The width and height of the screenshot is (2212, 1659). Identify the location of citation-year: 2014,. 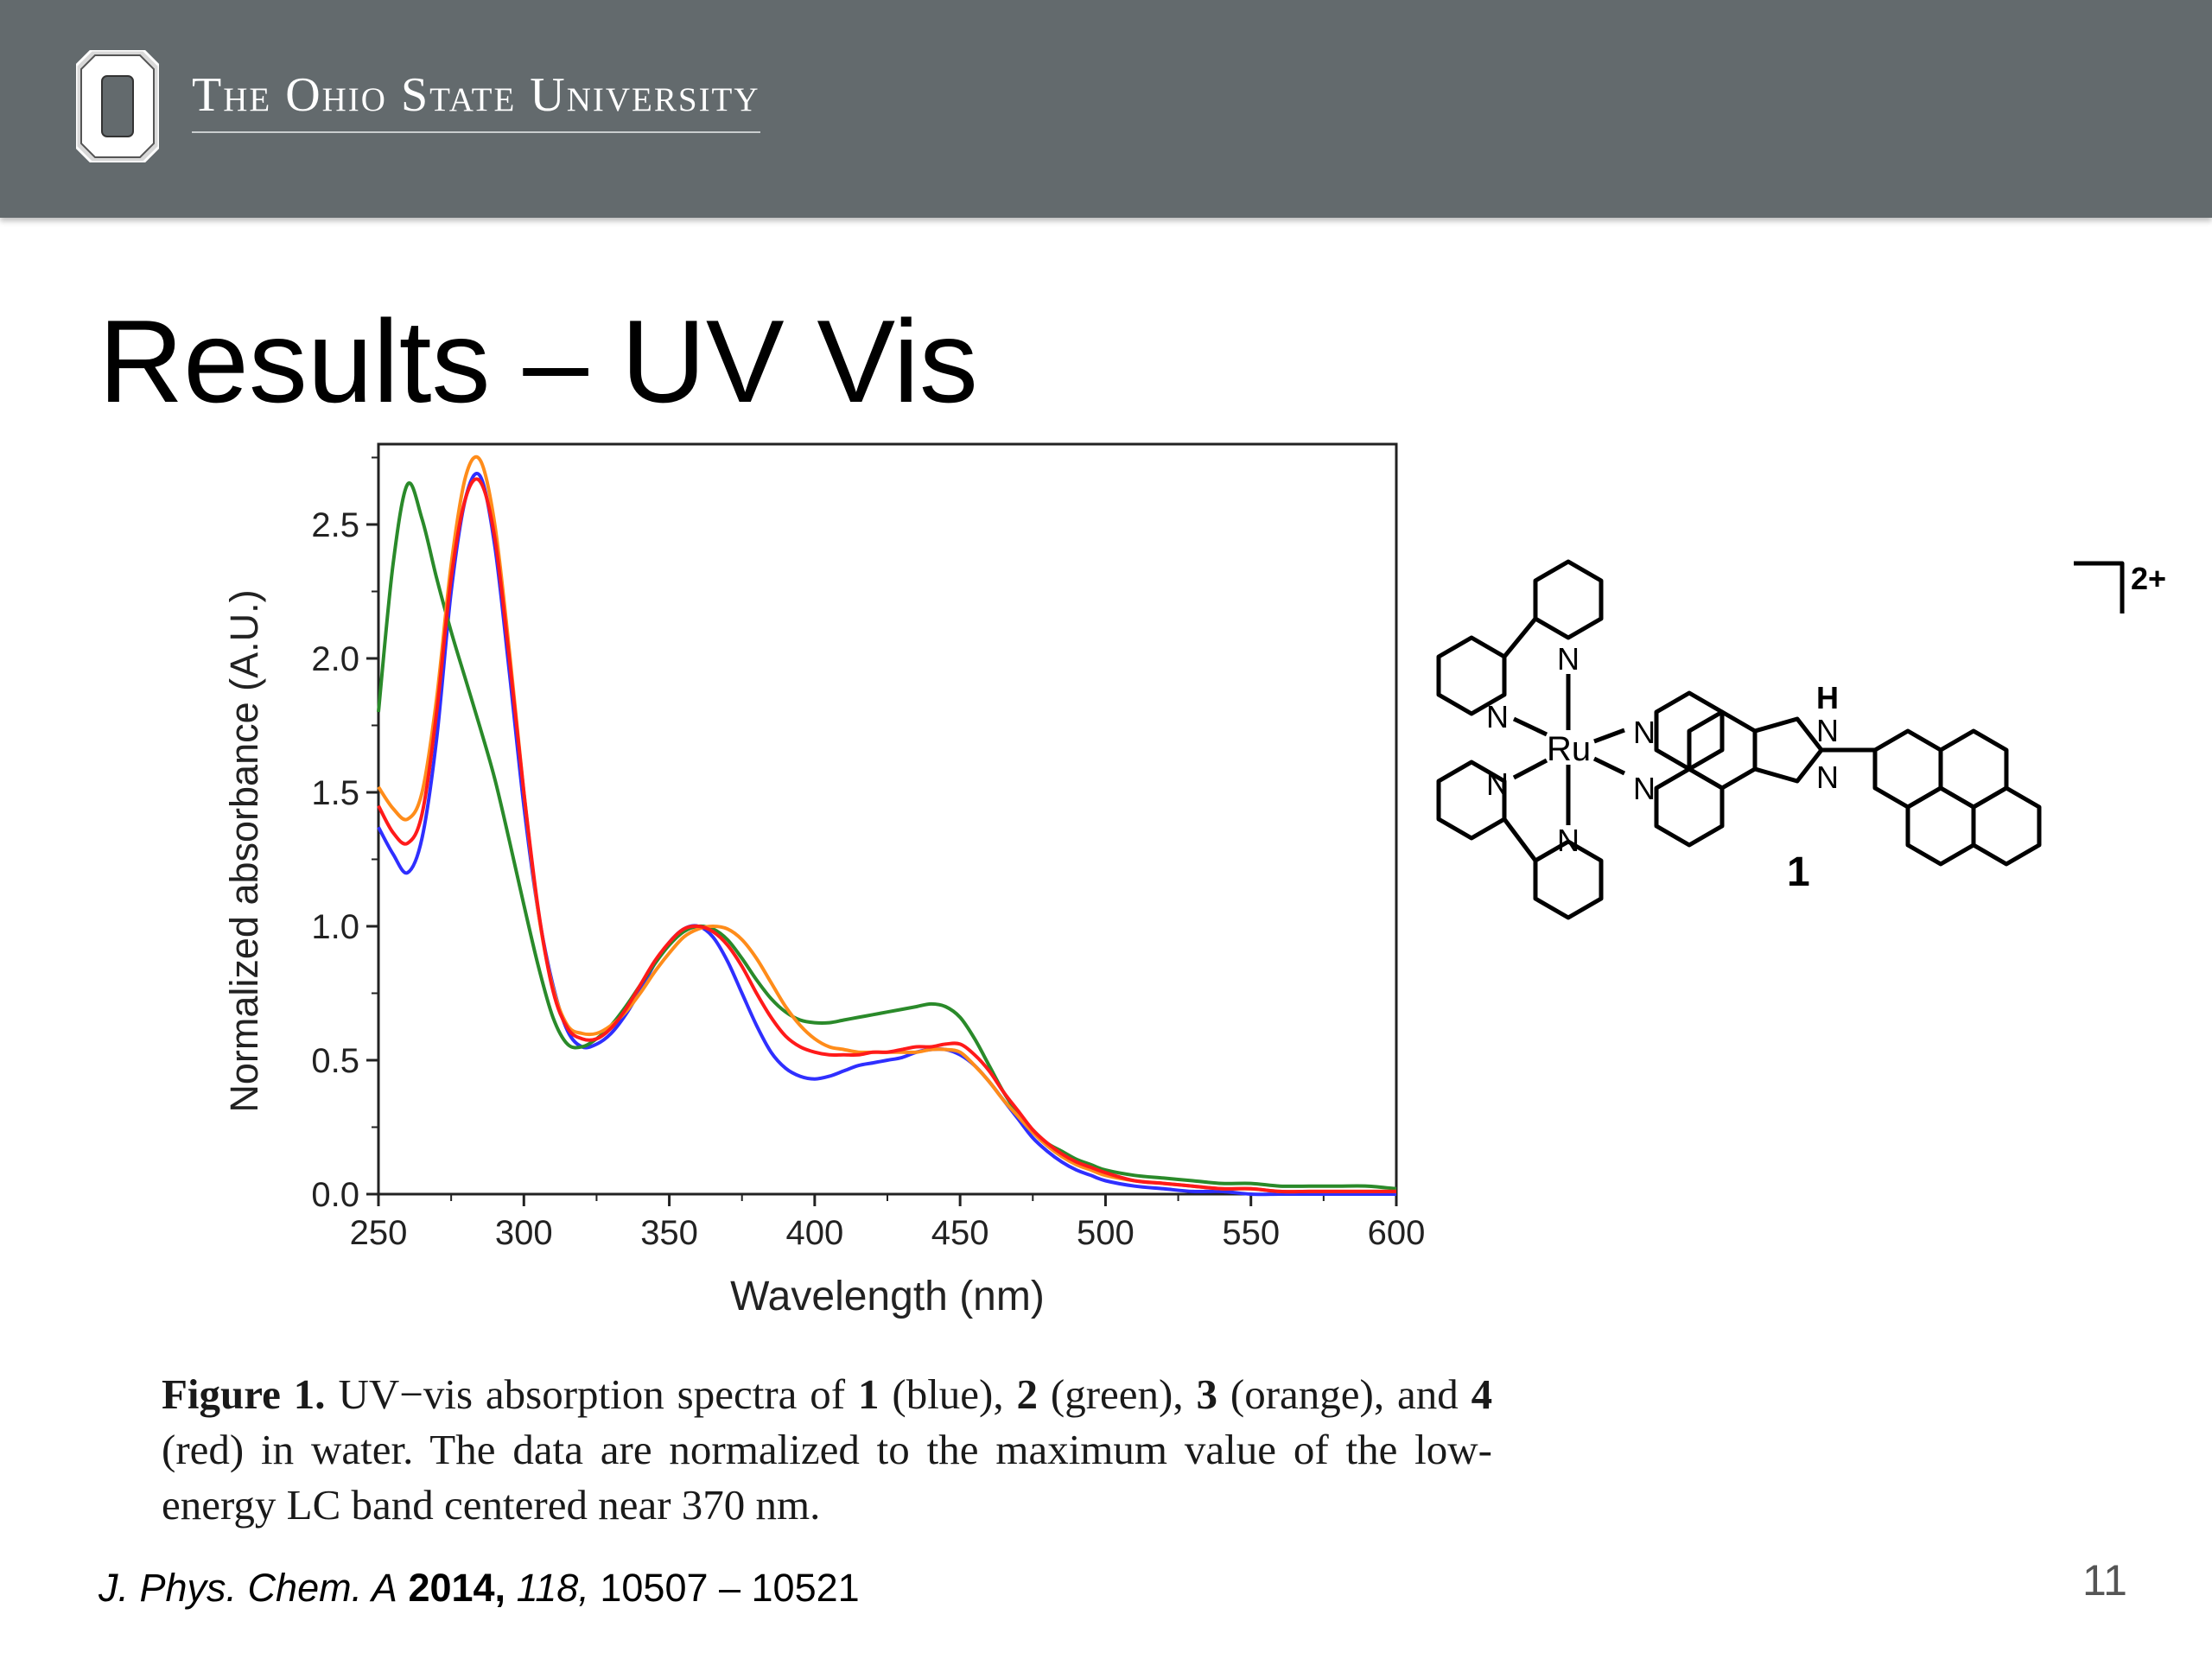
(457, 1588).